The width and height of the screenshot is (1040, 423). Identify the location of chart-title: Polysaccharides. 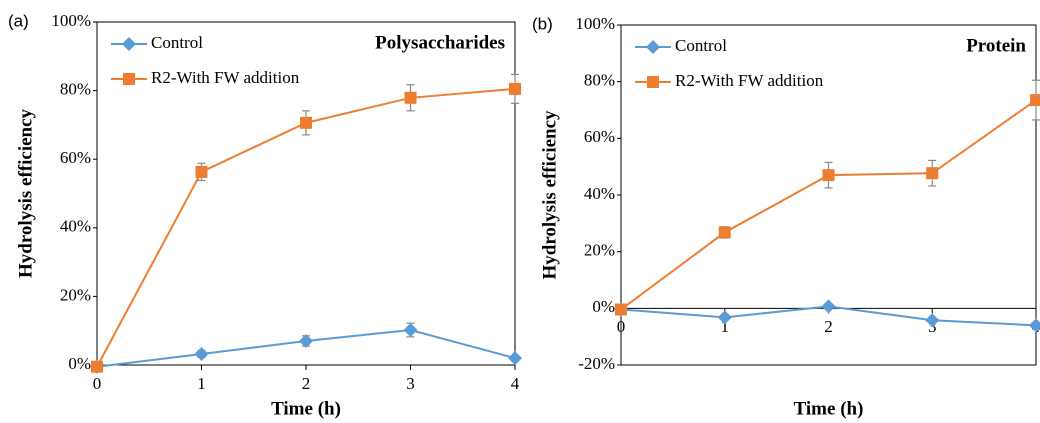
(440, 42).